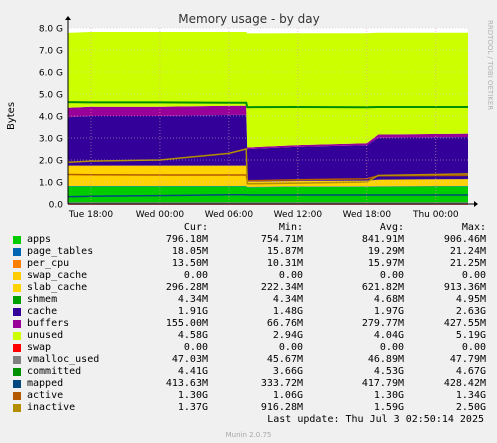 The width and height of the screenshot is (497, 443). What do you see at coordinates (464, 323) in the screenshot?
I see `legend-value-max: 427.55M` at bounding box center [464, 323].